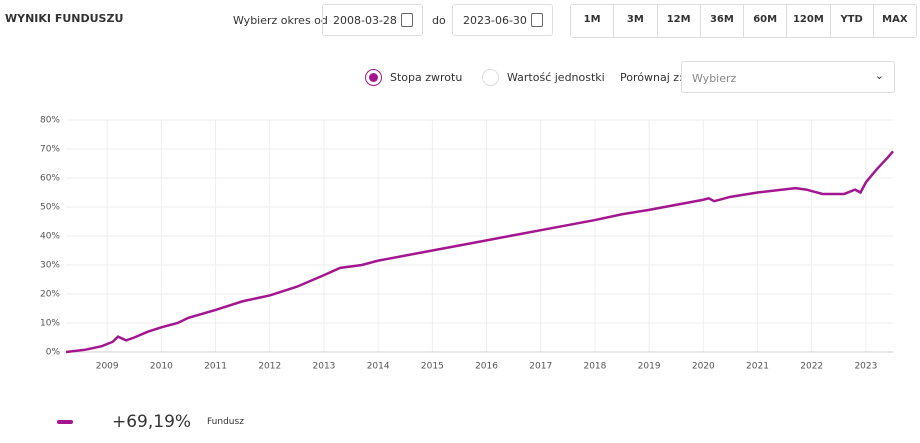 This screenshot has width=920, height=443. I want to click on x-tick-label: 2013, so click(324, 367).